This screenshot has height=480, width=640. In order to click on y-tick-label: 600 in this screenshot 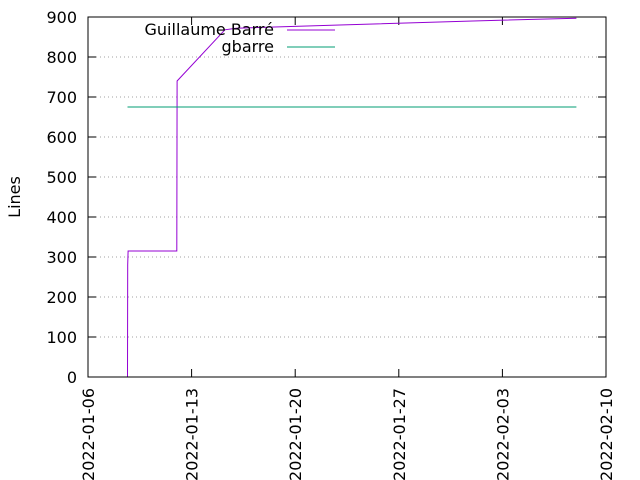, I will do `click(61, 137)`.